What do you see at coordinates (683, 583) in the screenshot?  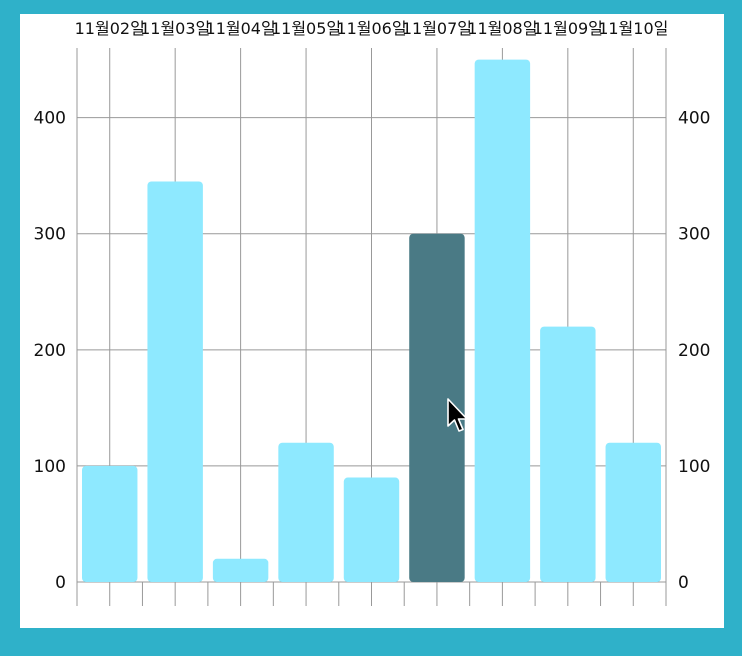 I see `y-tick-label-right: 0` at bounding box center [683, 583].